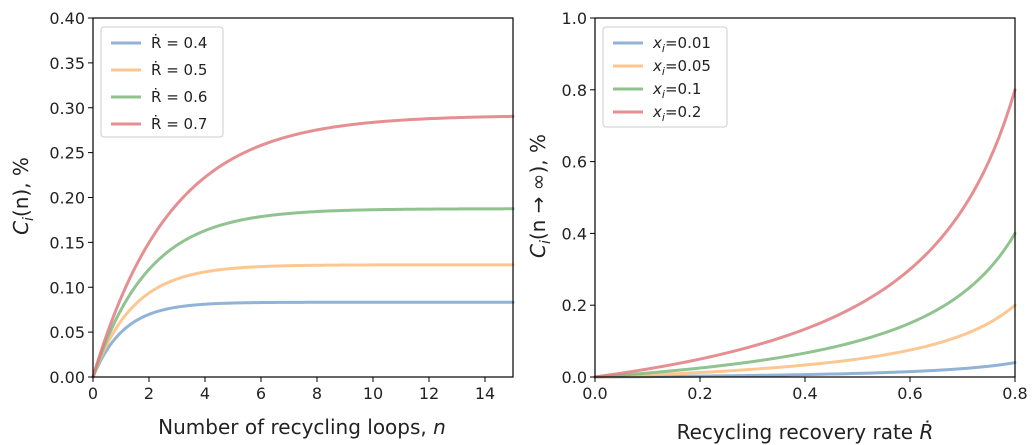  What do you see at coordinates (205, 393) in the screenshot?
I see `x-tick-label: 4` at bounding box center [205, 393].